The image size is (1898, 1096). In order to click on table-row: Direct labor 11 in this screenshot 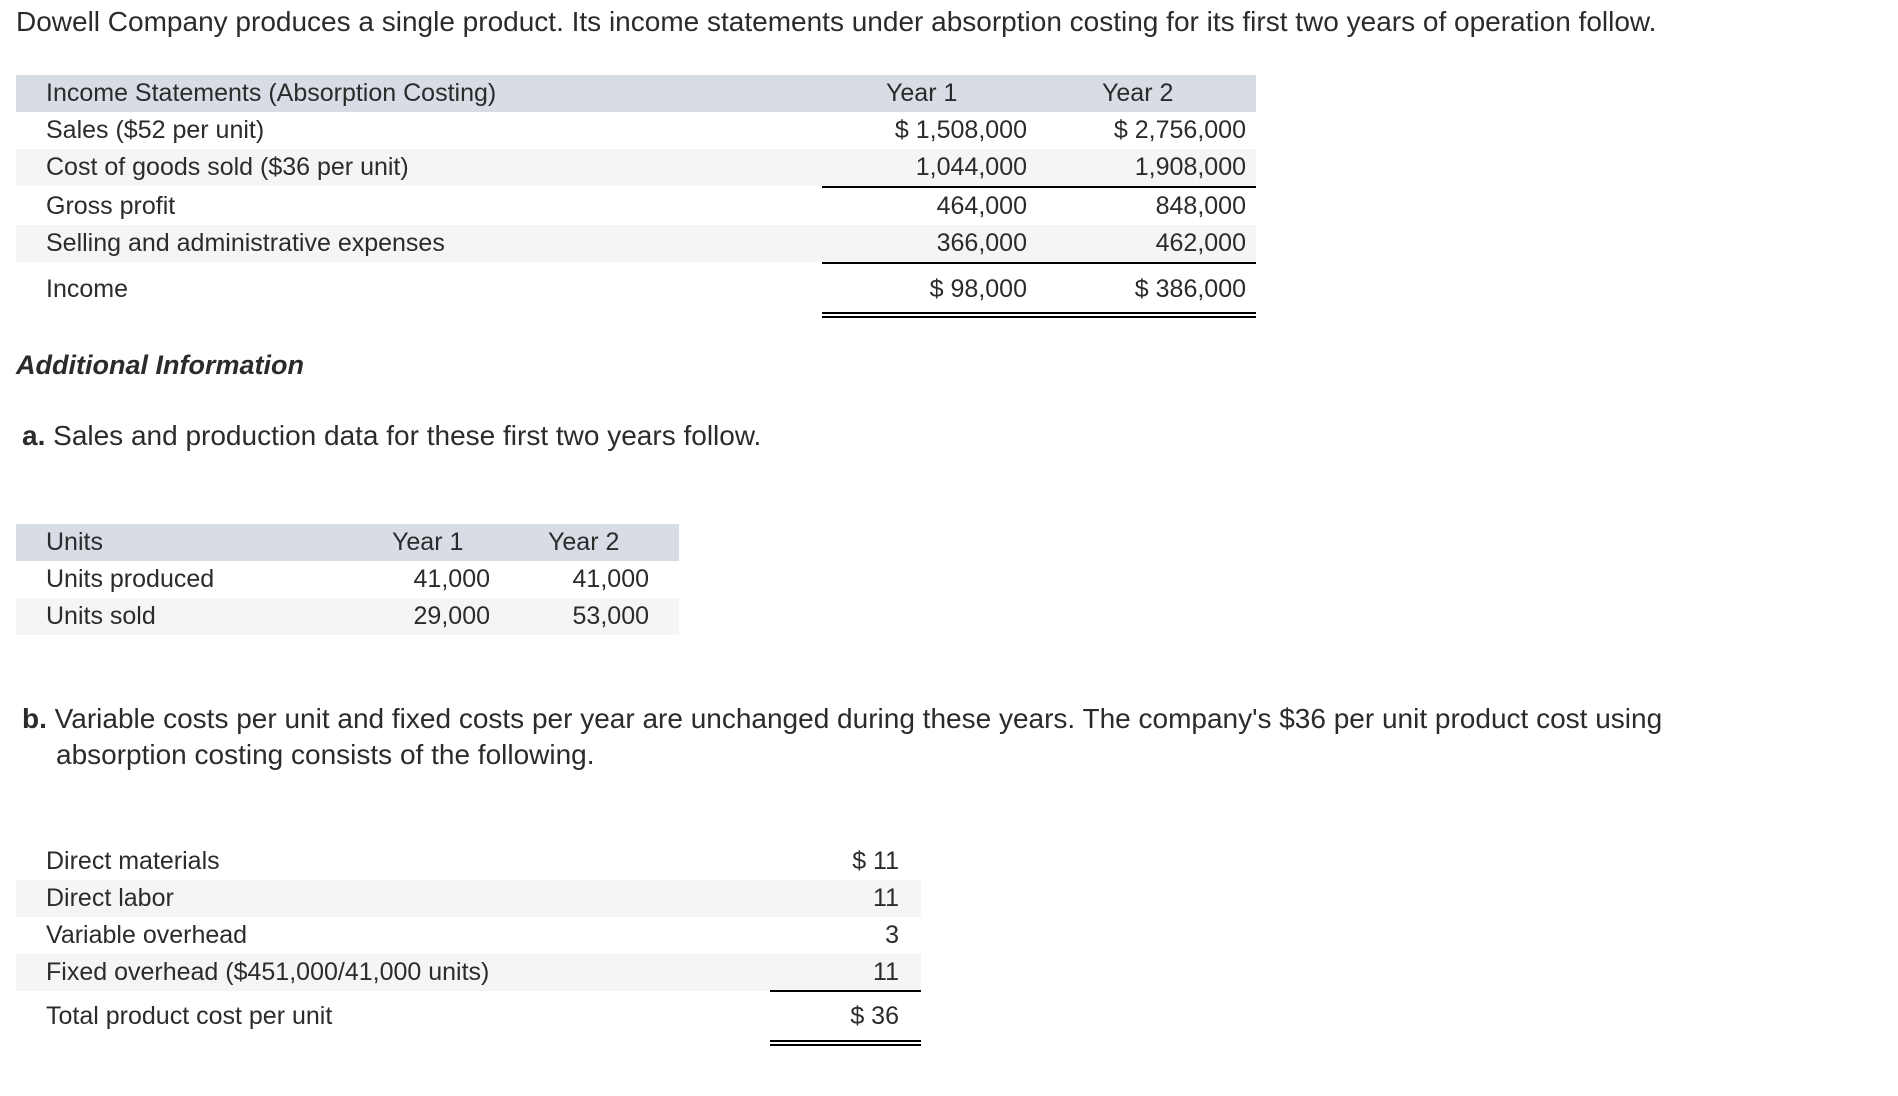, I will do `click(468, 898)`.